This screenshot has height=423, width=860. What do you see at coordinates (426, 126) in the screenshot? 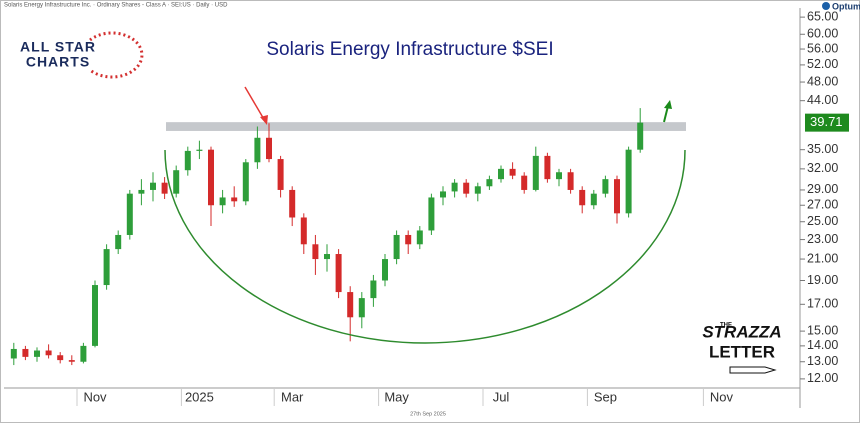
I see `resistance-band` at bounding box center [426, 126].